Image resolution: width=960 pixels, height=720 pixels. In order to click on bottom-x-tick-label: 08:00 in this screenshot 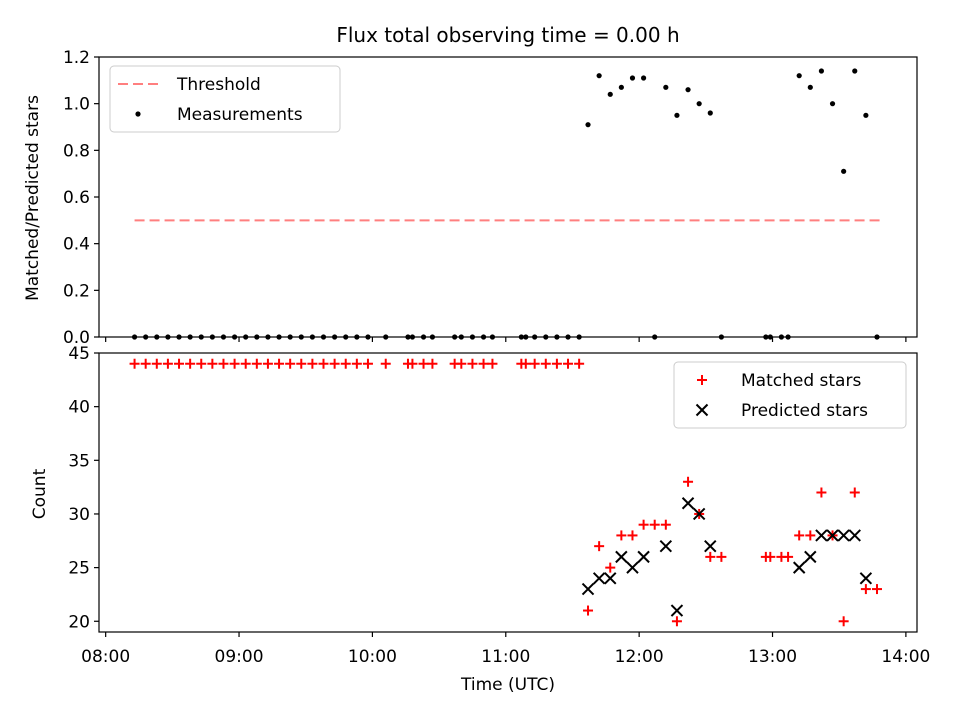, I will do `click(105, 657)`.